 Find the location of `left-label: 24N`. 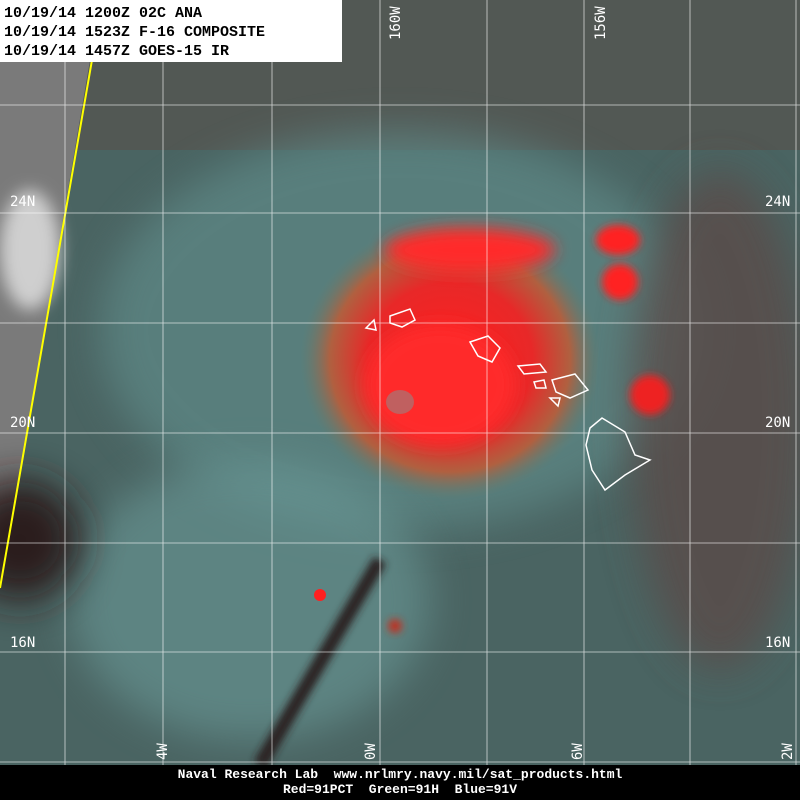

left-label: 24N is located at coordinates (22, 202).